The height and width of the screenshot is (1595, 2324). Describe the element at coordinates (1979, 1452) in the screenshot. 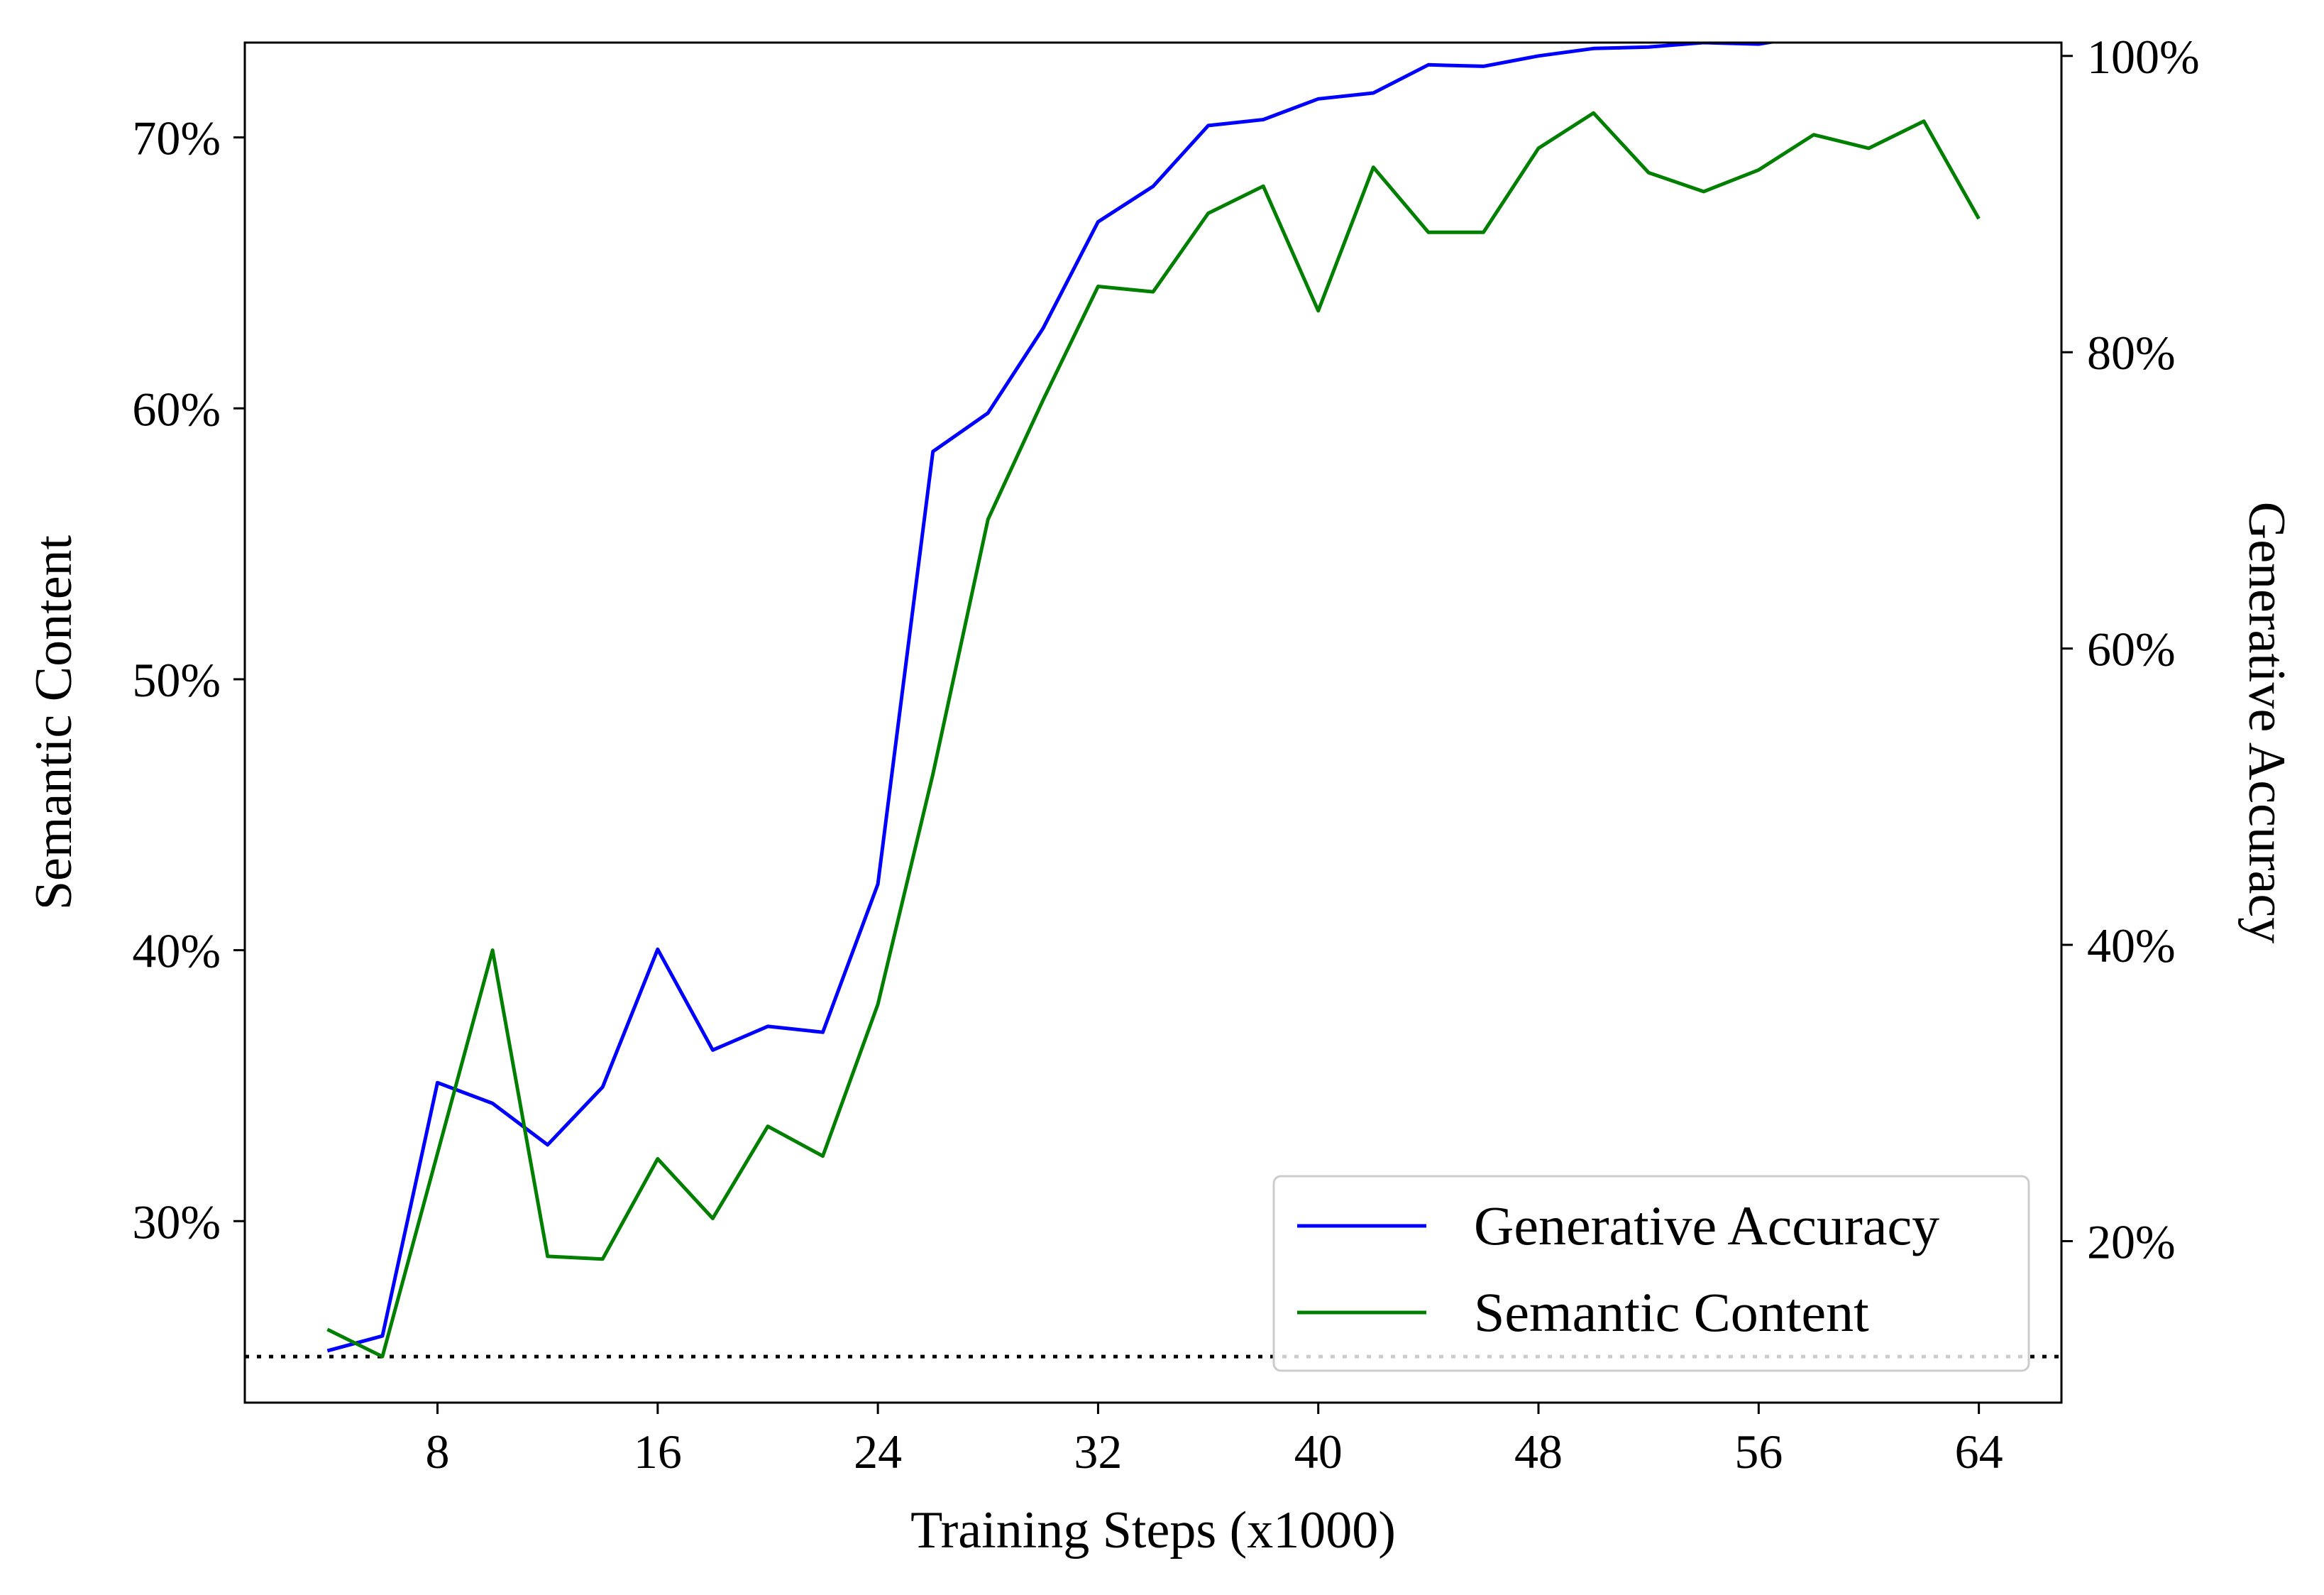

I see `x-tick-label: 64` at that location.